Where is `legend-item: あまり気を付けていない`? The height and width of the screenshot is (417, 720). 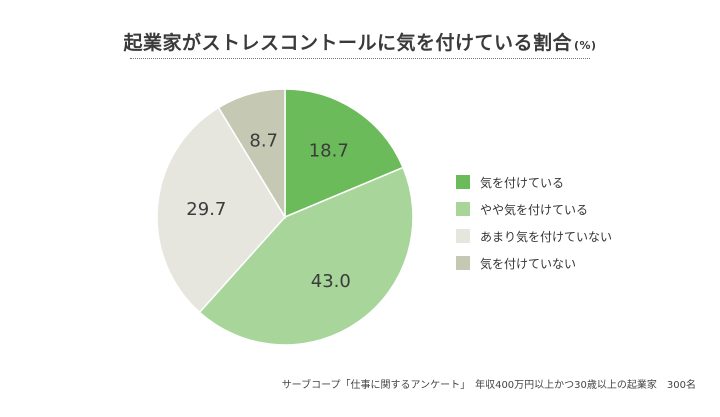
legend-item: あまり気を付けていない is located at coordinates (576, 236).